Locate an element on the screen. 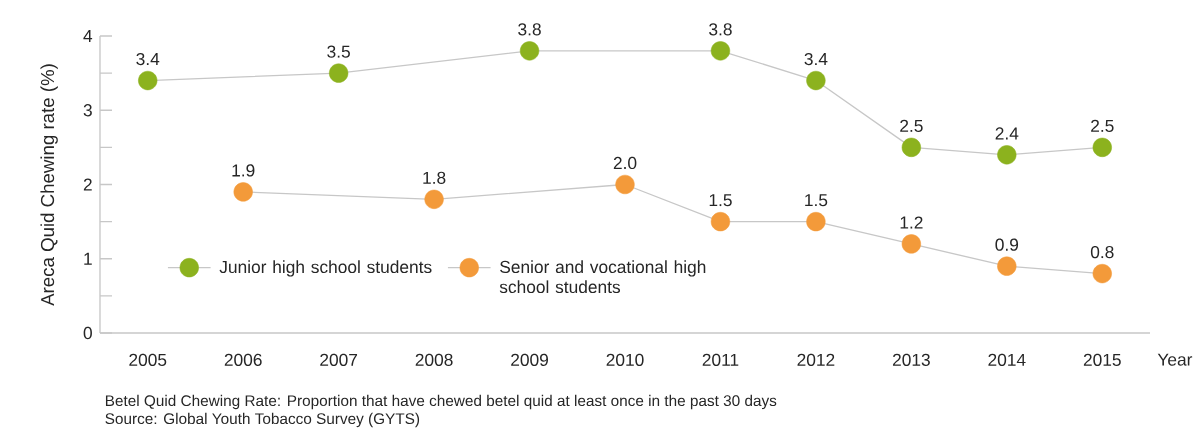  data-label: 0.9 is located at coordinates (1007, 244).